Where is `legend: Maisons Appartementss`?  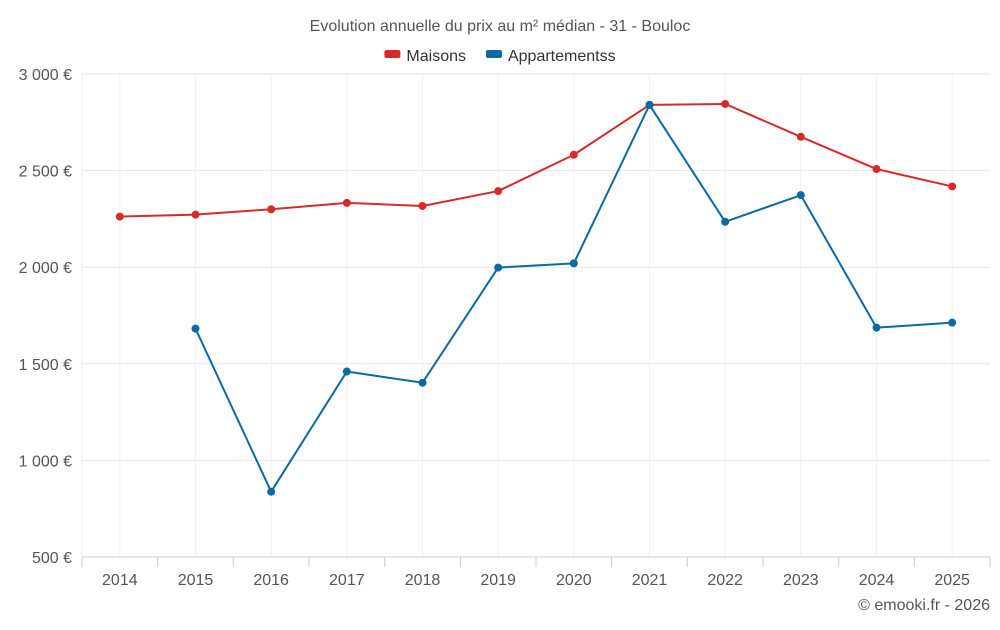
legend: Maisons Appartementss is located at coordinates (500, 56).